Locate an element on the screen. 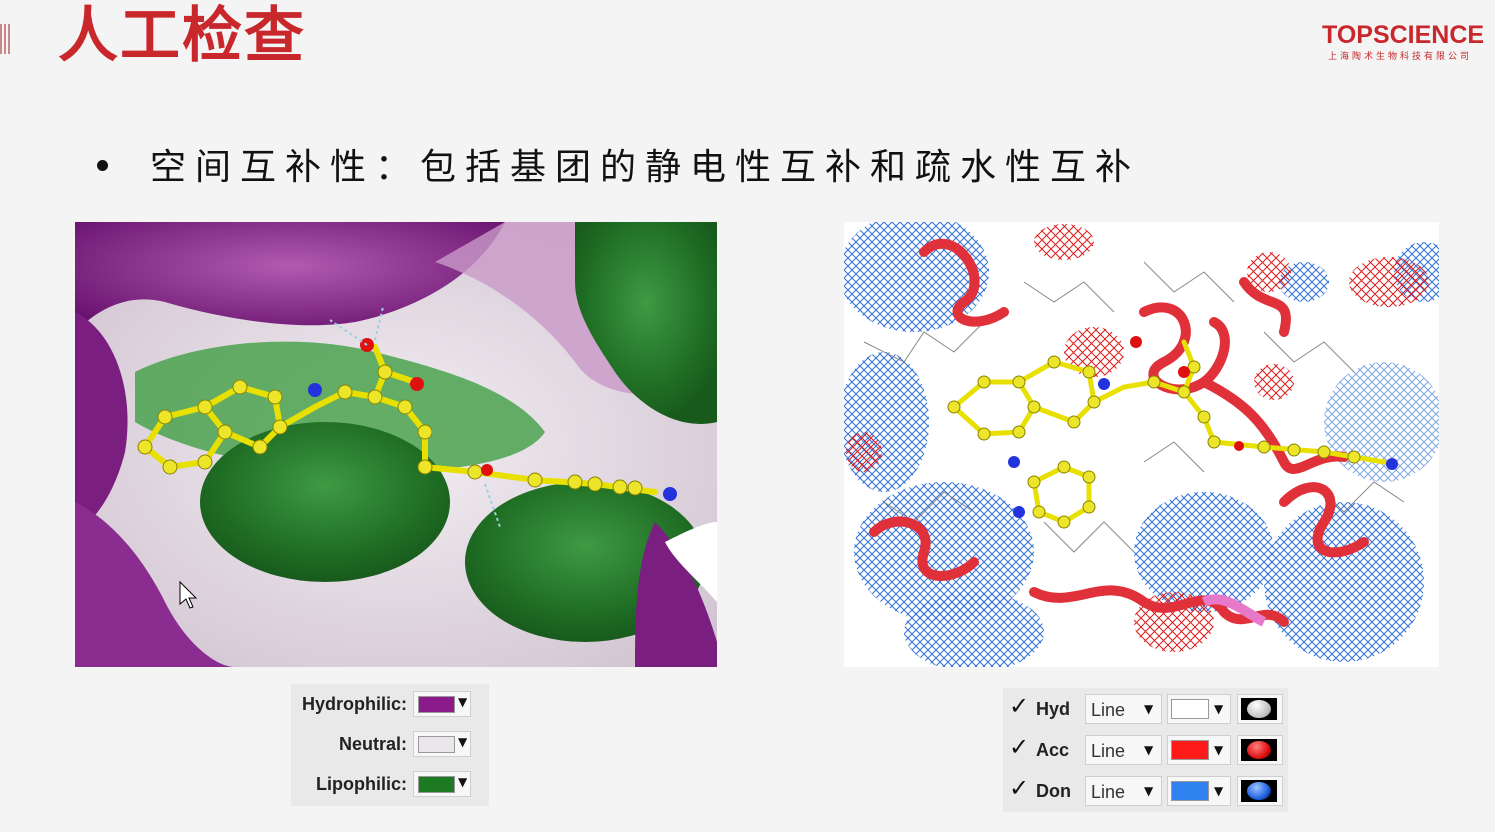 The image size is (1495, 832). neutral-color-swatch is located at coordinates (436, 744).